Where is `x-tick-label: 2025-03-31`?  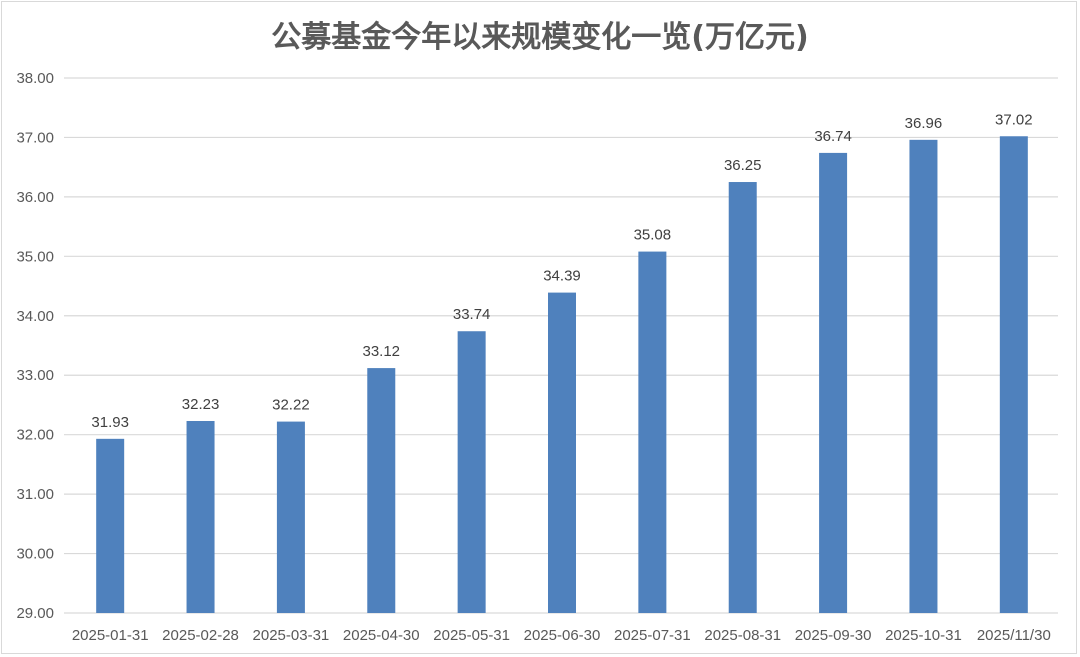
x-tick-label: 2025-03-31 is located at coordinates (291, 635).